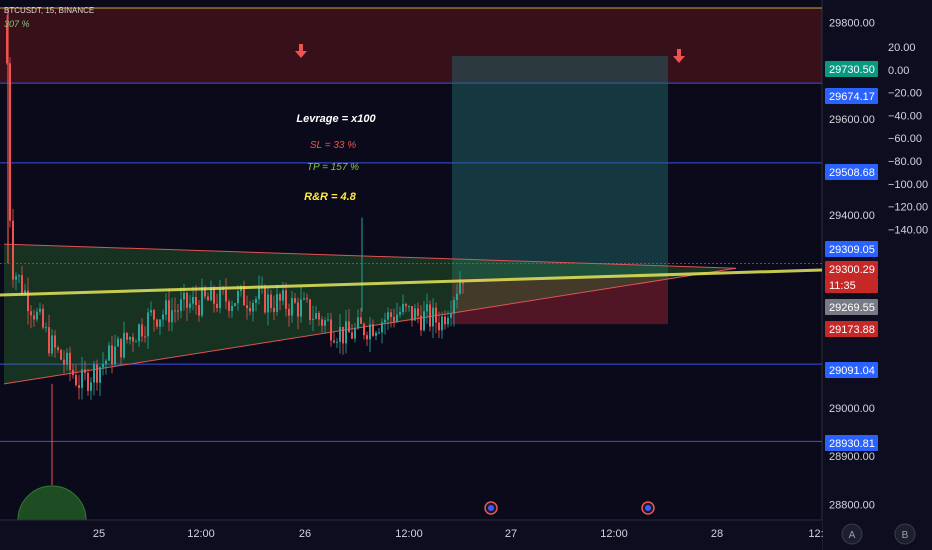 This screenshot has height=550, width=932. I want to click on indicator-half-circle, so click(52, 503).